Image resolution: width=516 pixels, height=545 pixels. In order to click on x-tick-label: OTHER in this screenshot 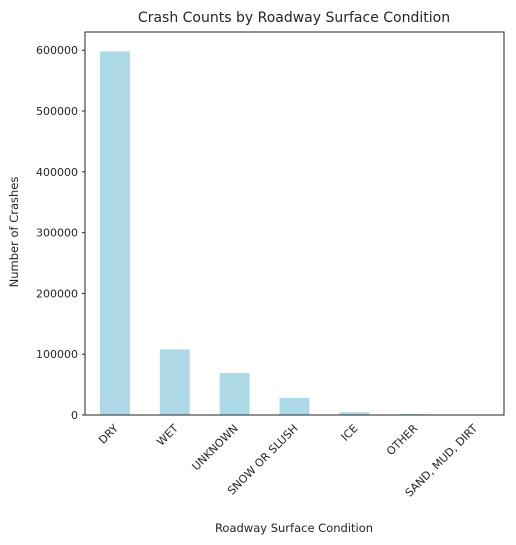, I will do `click(402, 440)`.